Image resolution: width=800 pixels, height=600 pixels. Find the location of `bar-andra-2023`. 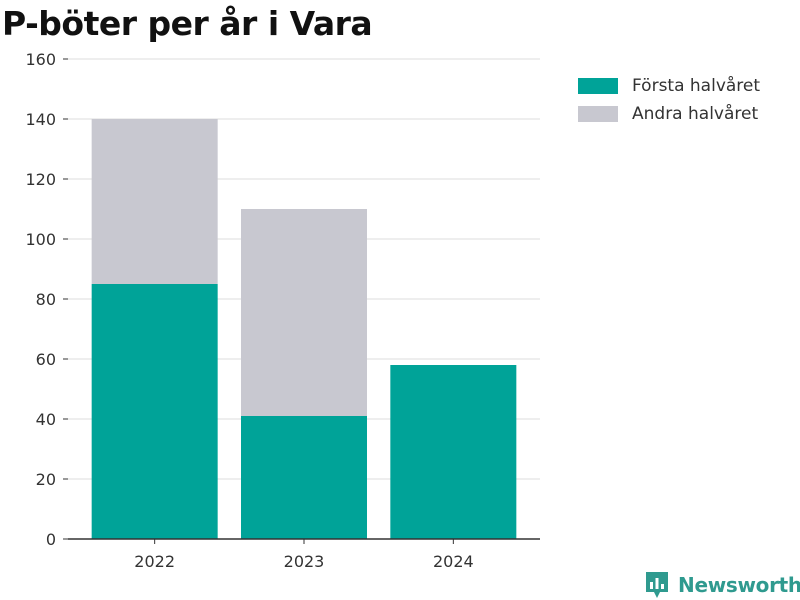

bar-andra-2023 is located at coordinates (304, 312).